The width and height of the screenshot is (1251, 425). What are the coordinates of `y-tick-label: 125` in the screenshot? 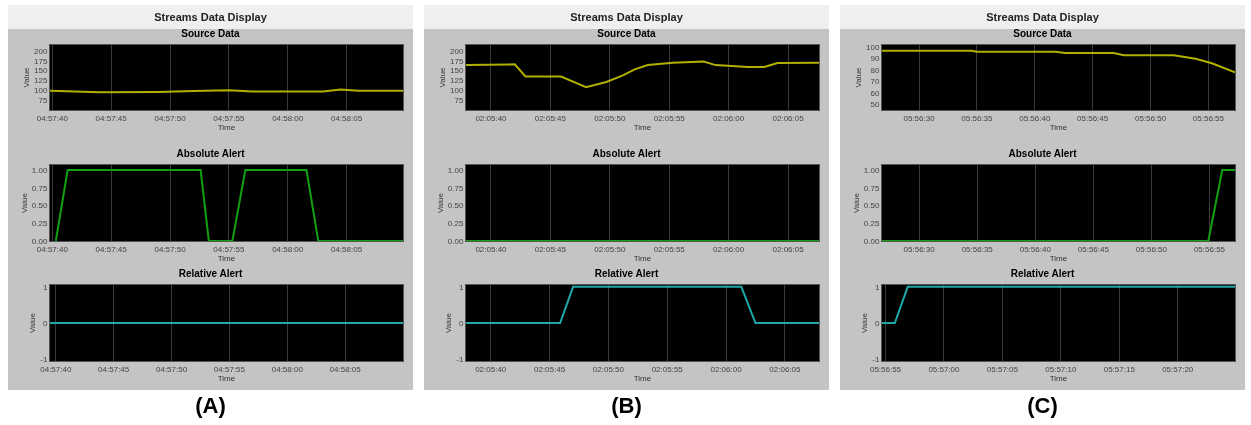 It's located at (457, 81).